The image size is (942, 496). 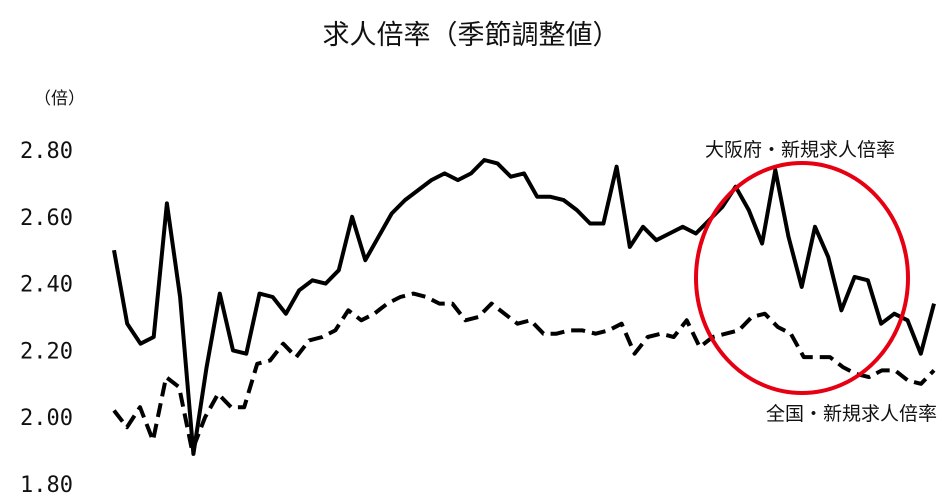 What do you see at coordinates (471, 35) in the screenshot?
I see `chart-title: 求人倍率（季節調整値）` at bounding box center [471, 35].